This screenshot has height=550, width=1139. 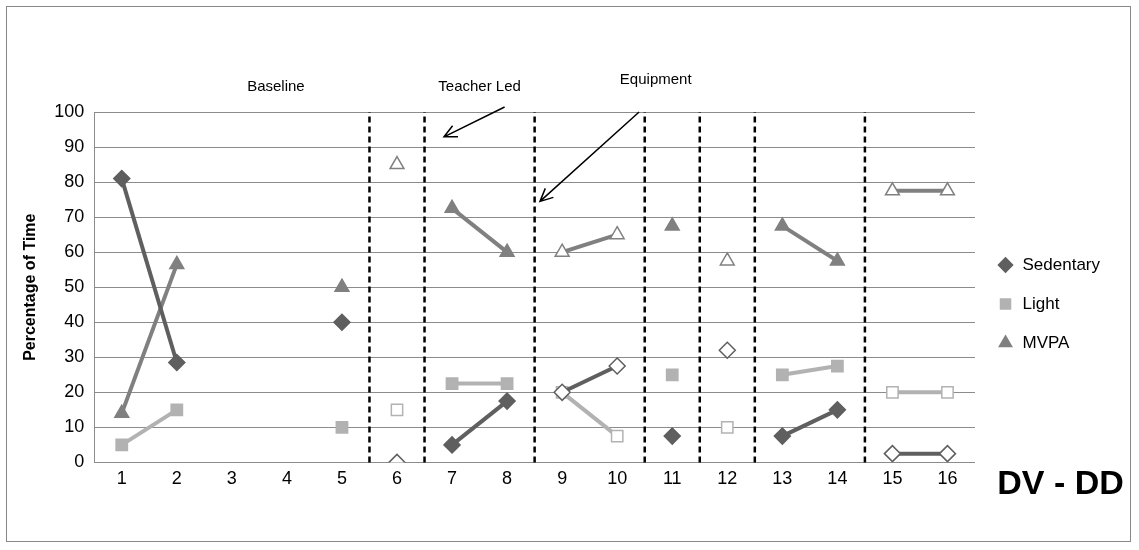 I want to click on x-tick-label: 10, so click(x=617, y=478).